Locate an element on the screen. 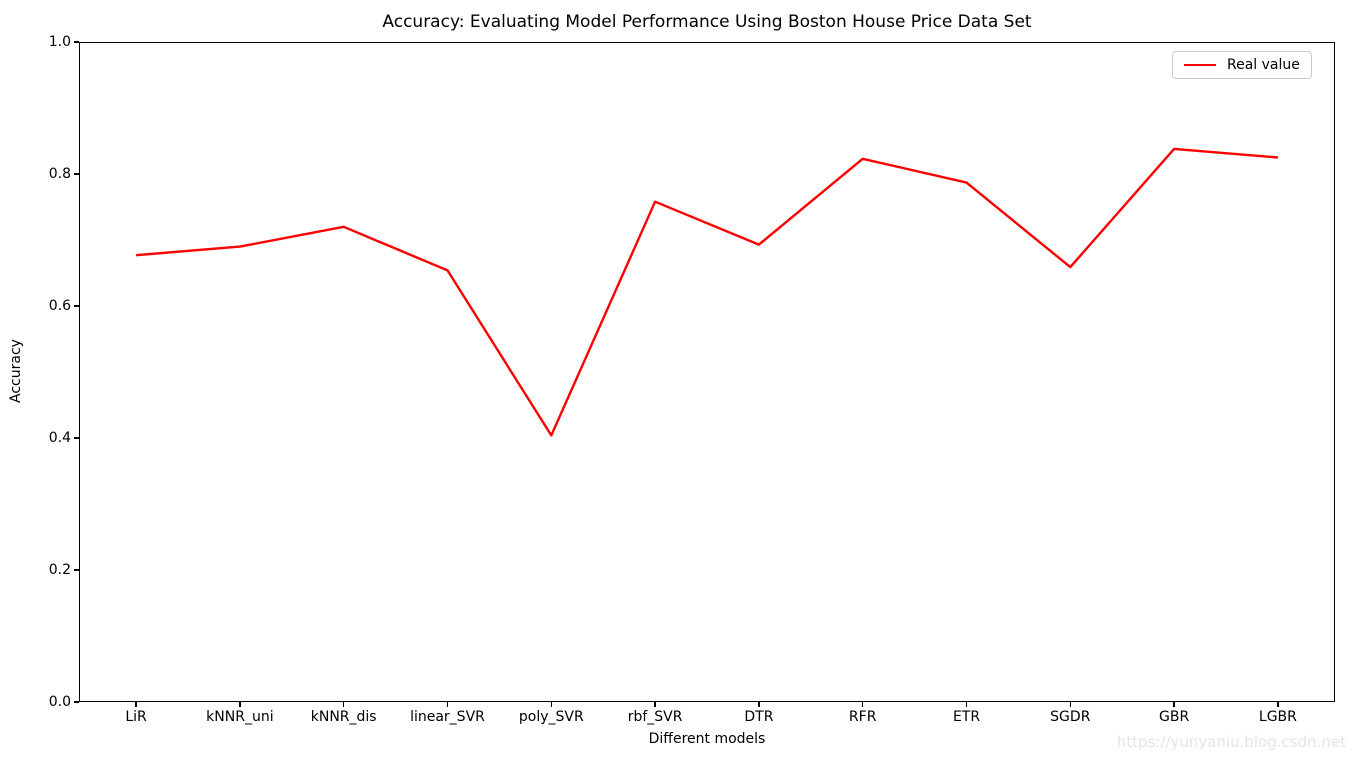 The image size is (1361, 758). x-tick-label: SGDR is located at coordinates (1070, 717).